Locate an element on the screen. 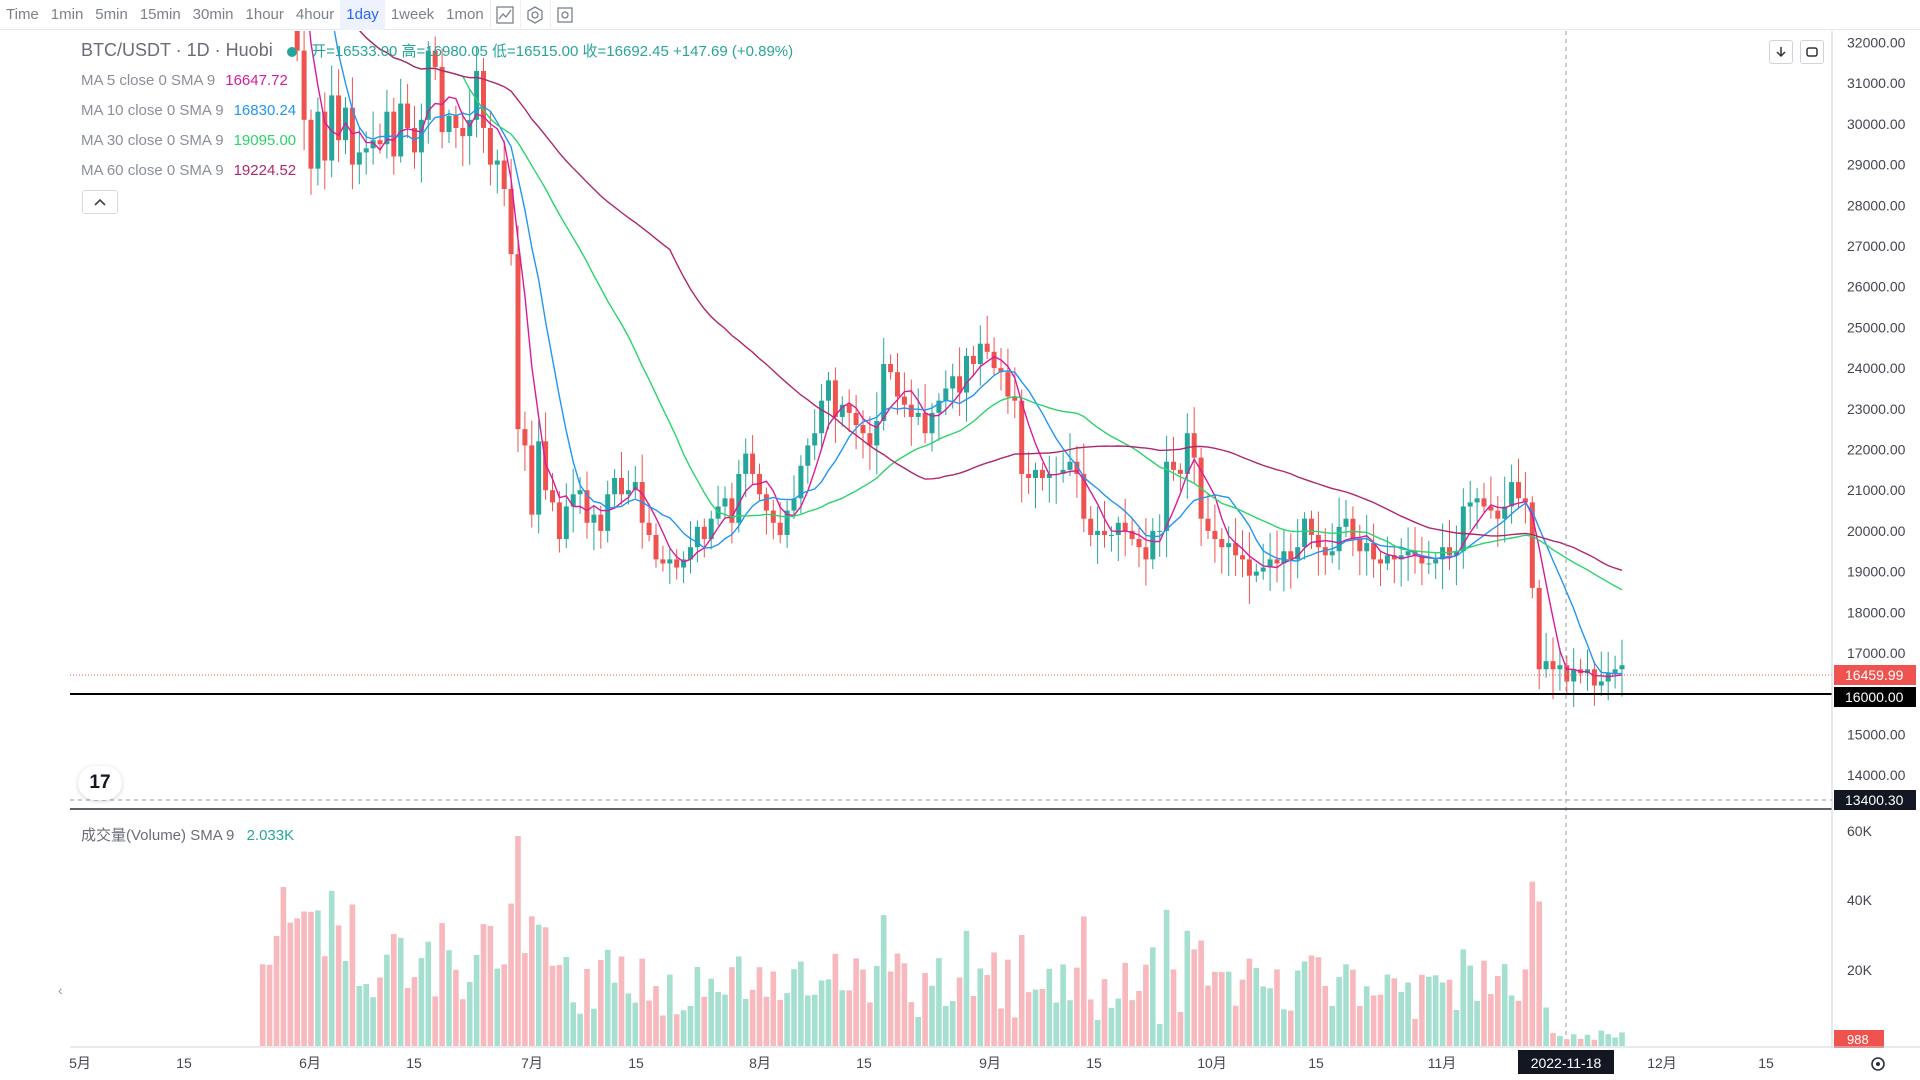  support-line-tag-bg is located at coordinates (1875, 697).